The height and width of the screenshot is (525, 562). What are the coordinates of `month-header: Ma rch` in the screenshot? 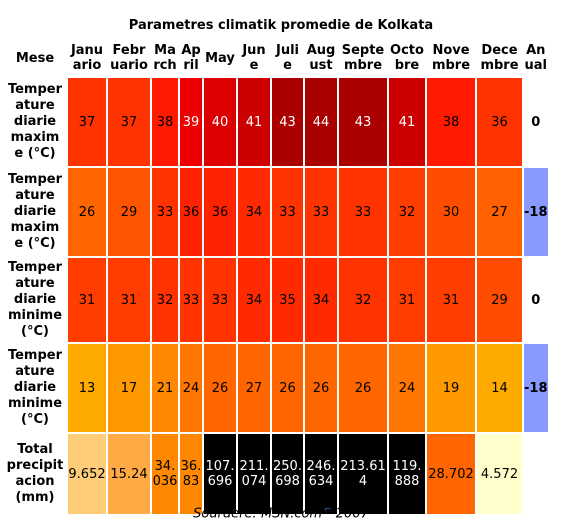 It's located at (165, 58).